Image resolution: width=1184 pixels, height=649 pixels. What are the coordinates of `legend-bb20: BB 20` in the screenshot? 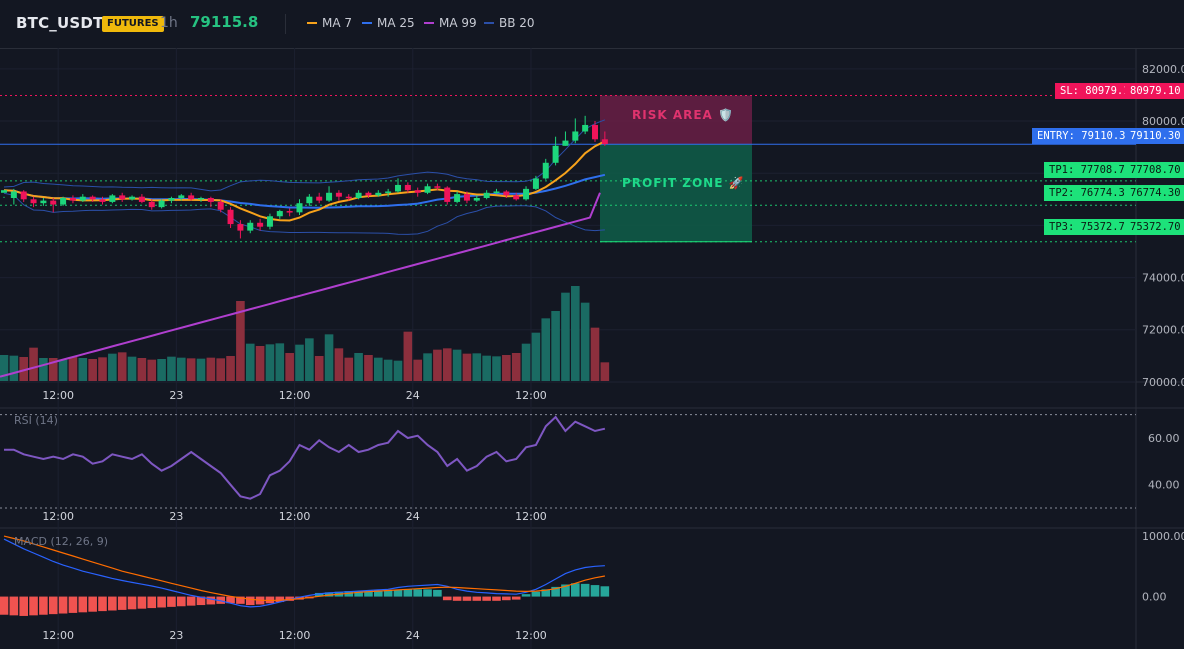 It's located at (509, 23).